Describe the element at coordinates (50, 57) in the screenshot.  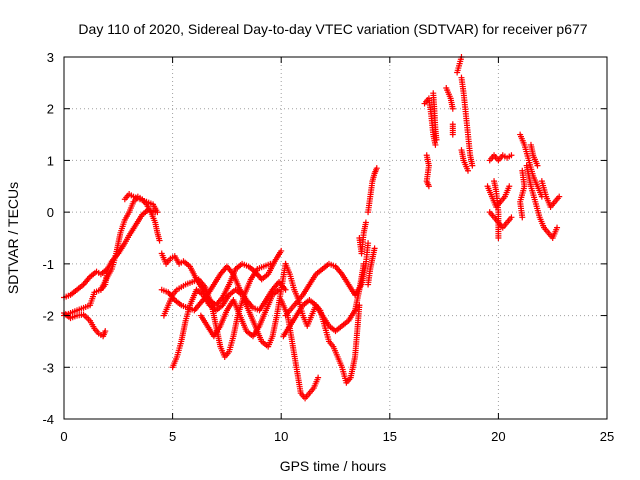
I see `y-tick-label: 3` at that location.